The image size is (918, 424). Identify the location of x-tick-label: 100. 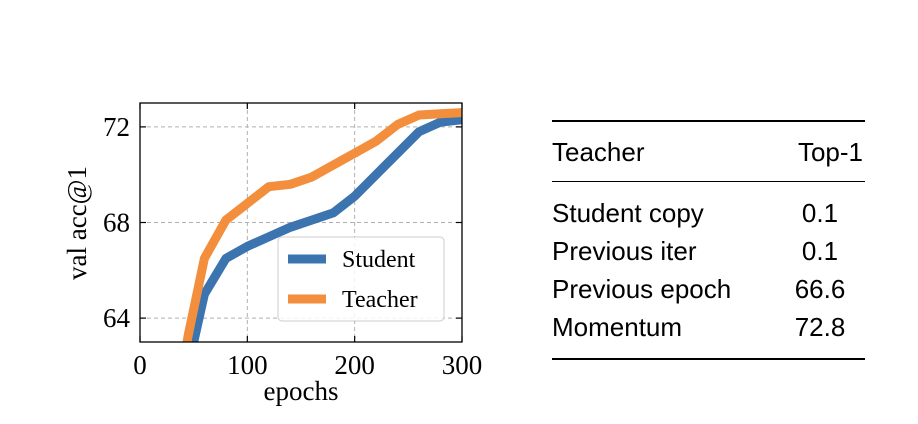
(247, 365).